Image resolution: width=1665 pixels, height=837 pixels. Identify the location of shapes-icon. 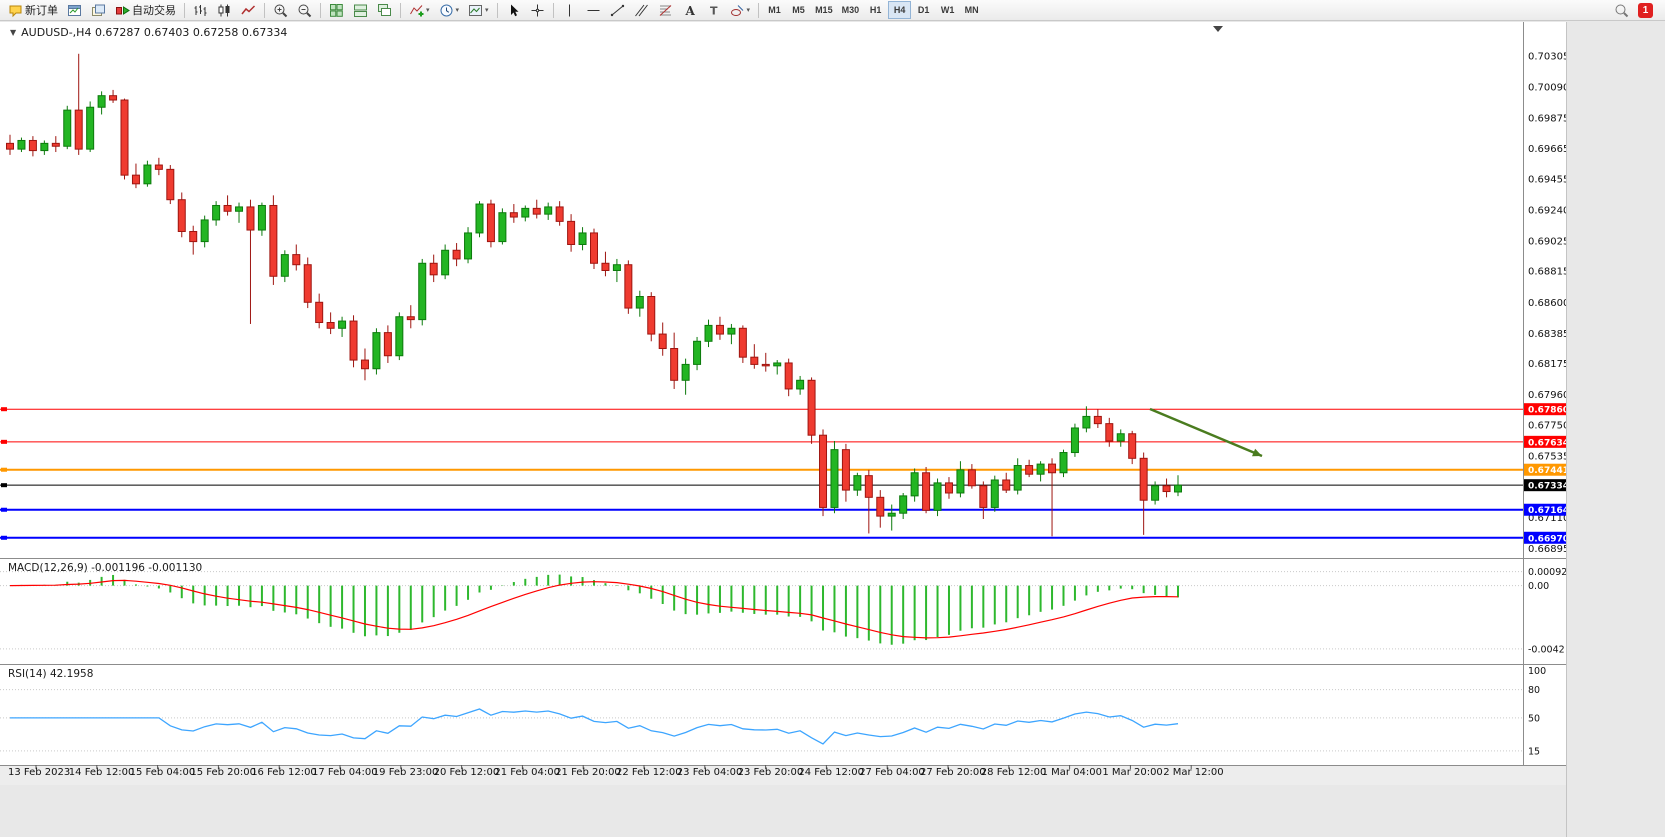
(737, 10).